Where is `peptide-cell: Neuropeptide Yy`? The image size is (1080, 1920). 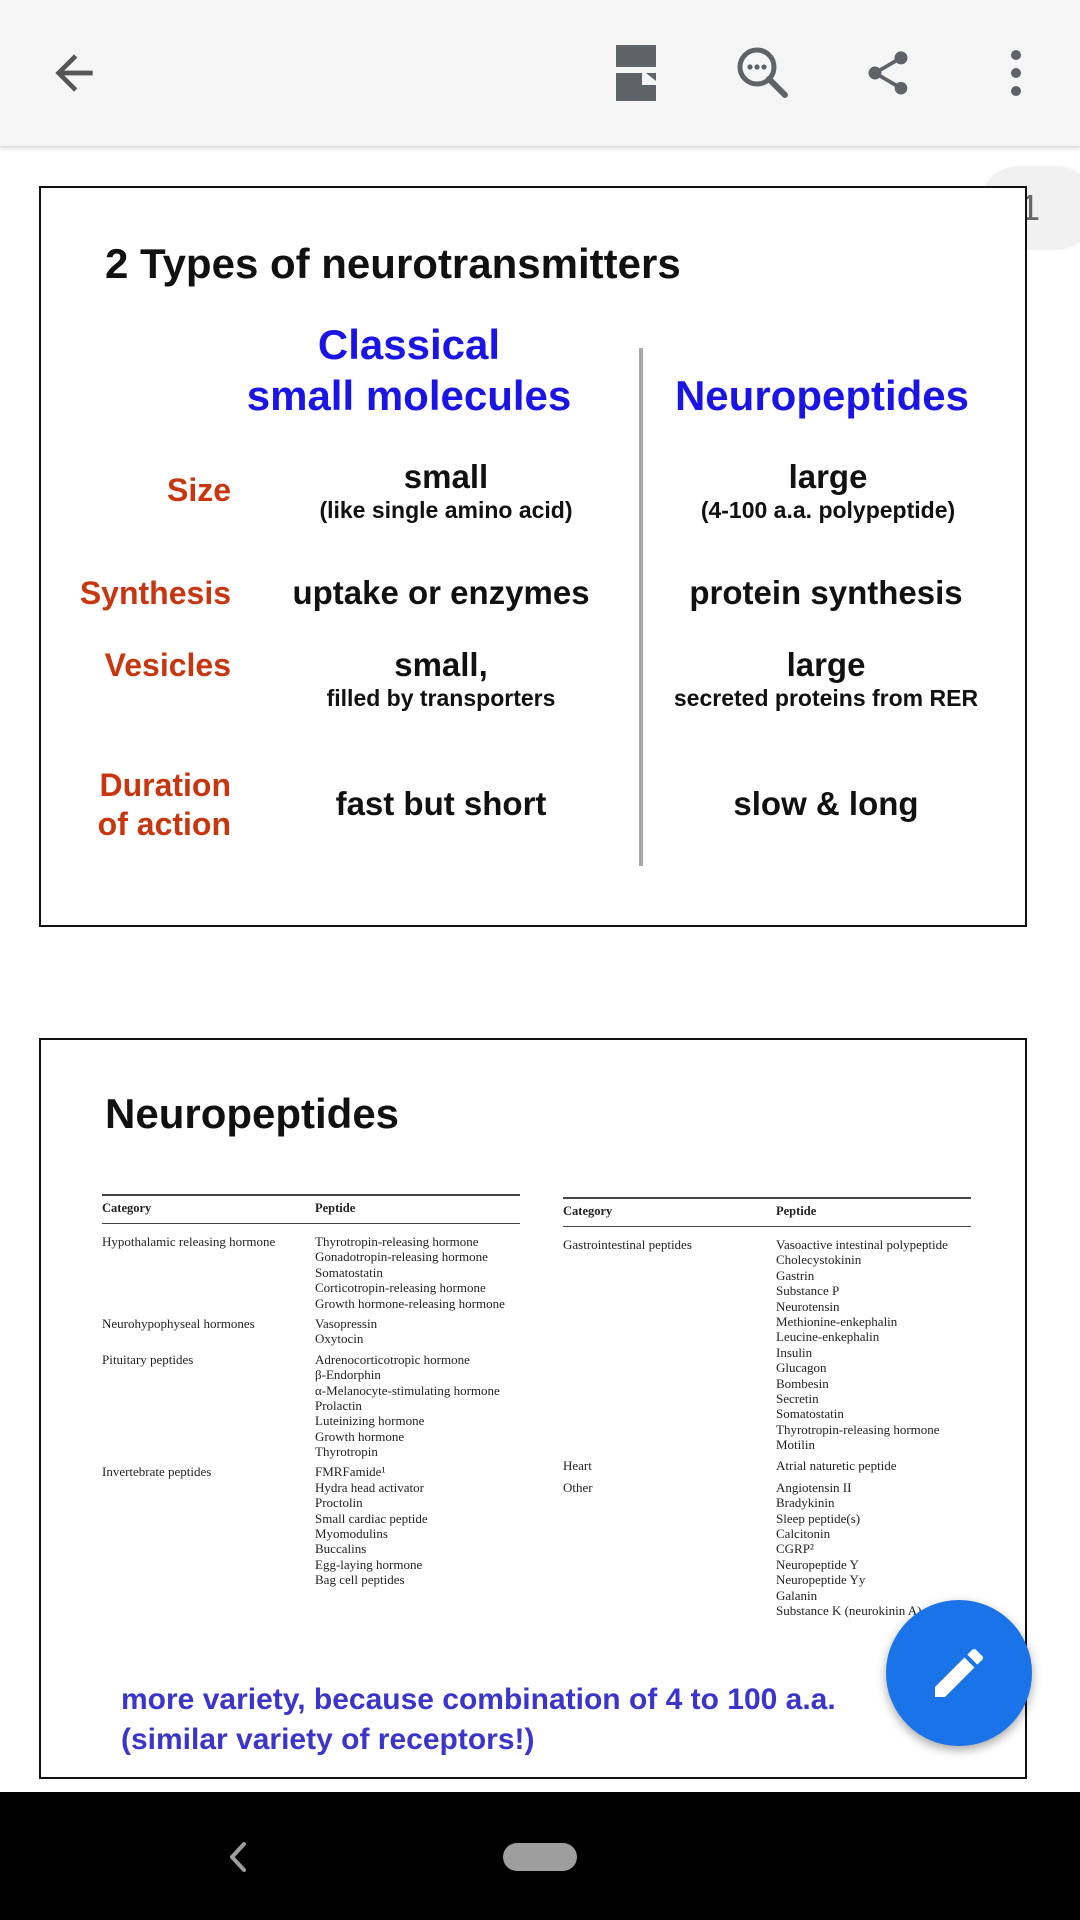 peptide-cell: Neuropeptide Yy is located at coordinates (821, 1580).